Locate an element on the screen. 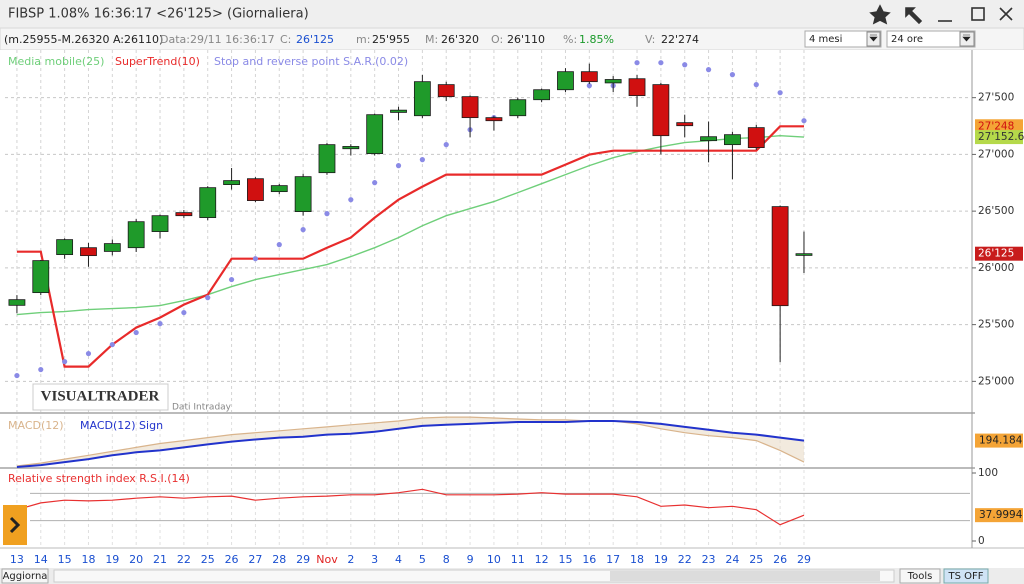 The height and width of the screenshot is (584, 1024). close-button is located at coordinates (1006, 14).